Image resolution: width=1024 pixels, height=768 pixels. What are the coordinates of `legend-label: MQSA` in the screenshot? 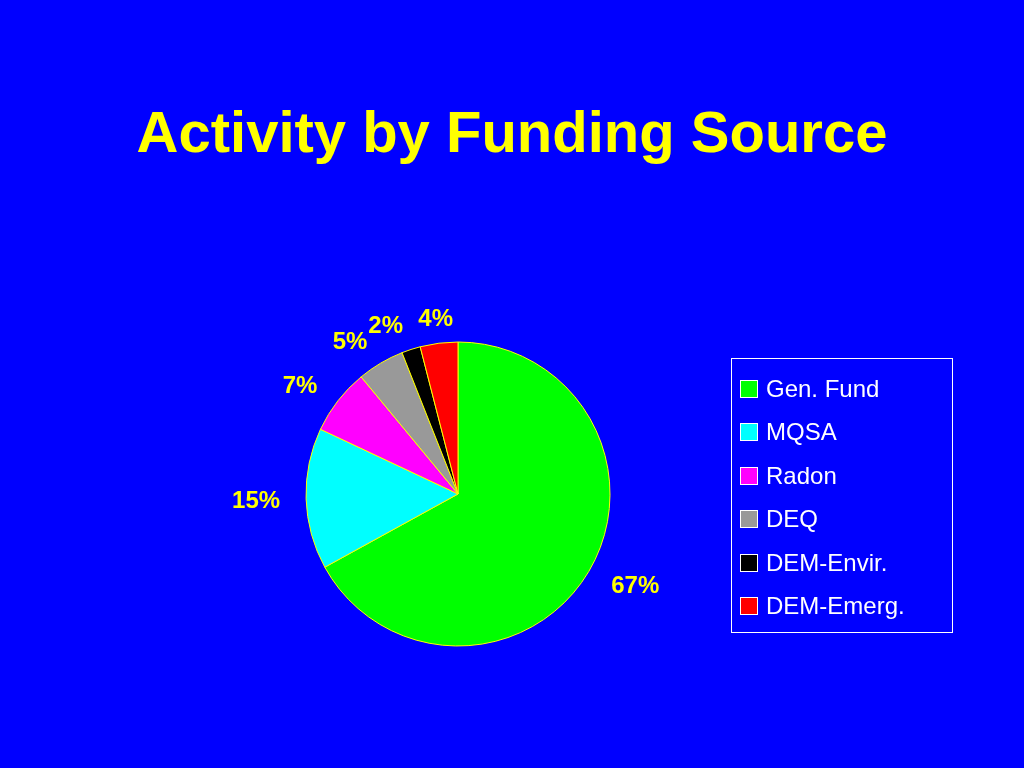 It's located at (801, 432).